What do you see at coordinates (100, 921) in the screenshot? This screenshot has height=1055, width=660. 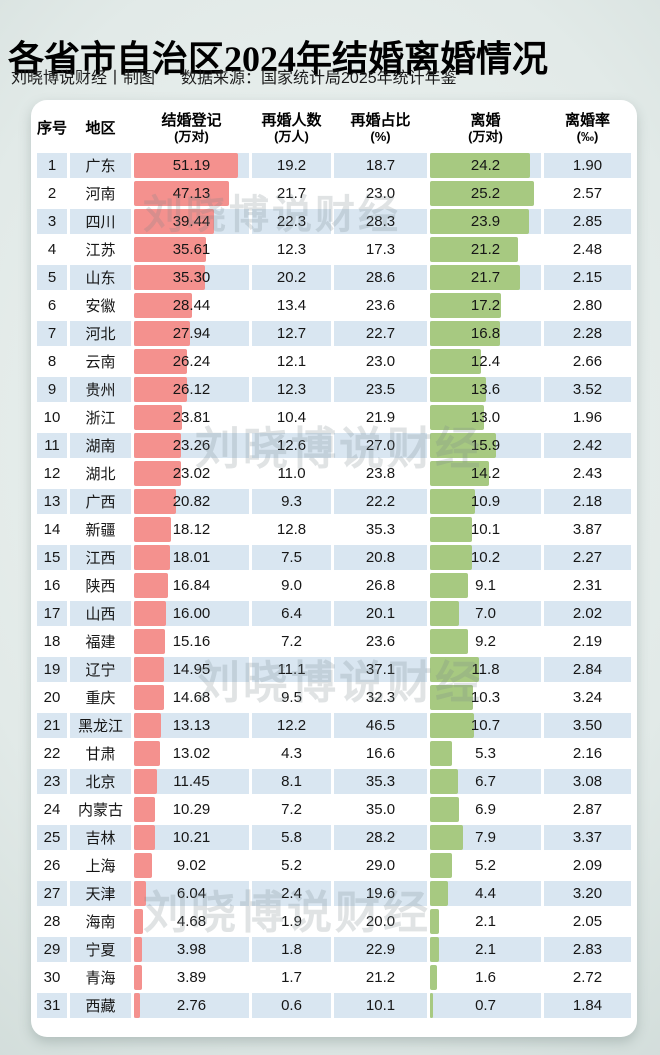 I see `region-name: 海南` at bounding box center [100, 921].